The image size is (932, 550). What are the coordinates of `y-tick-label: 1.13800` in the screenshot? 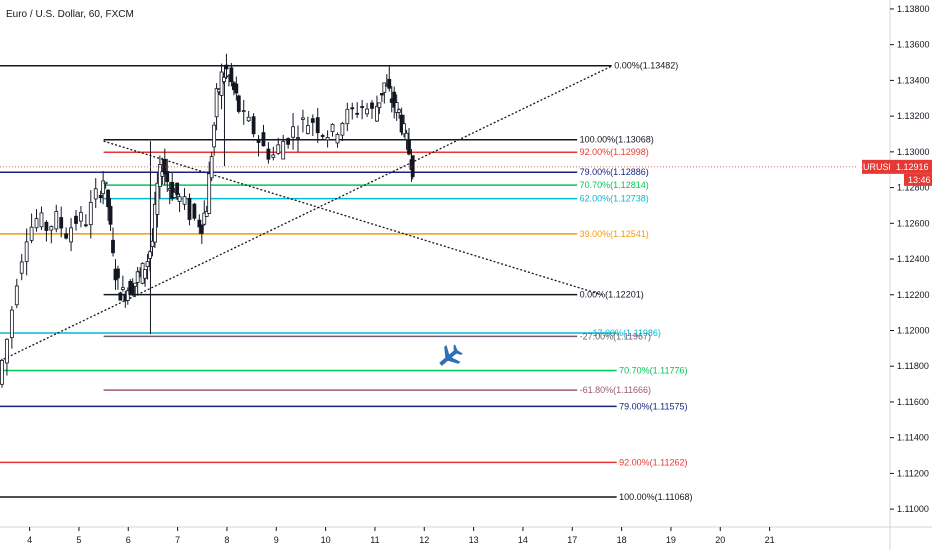 It's located at (913, 9).